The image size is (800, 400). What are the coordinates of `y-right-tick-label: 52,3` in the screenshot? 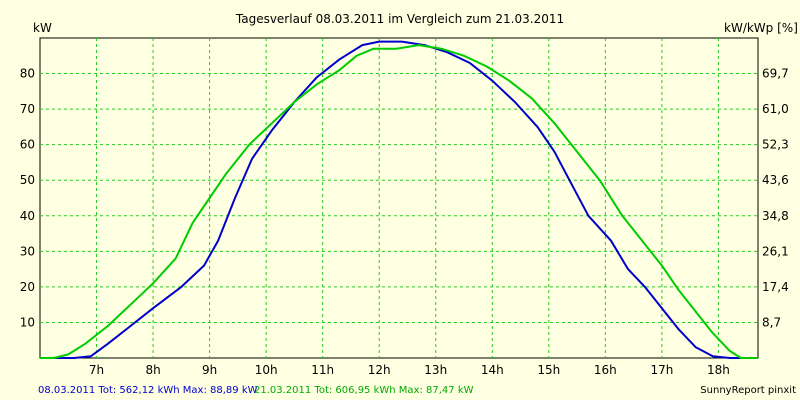 It's located at (775, 145).